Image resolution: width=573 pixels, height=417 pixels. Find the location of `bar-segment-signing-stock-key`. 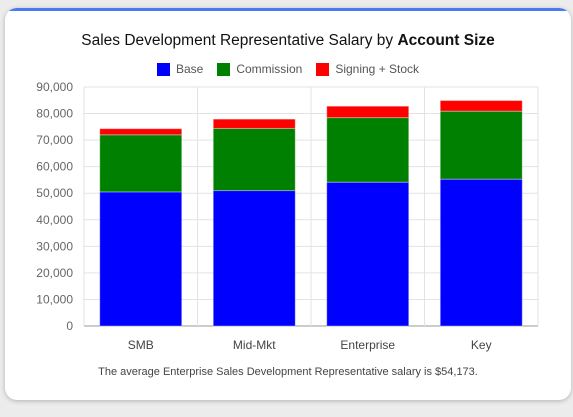

bar-segment-signing-stock-key is located at coordinates (481, 106).